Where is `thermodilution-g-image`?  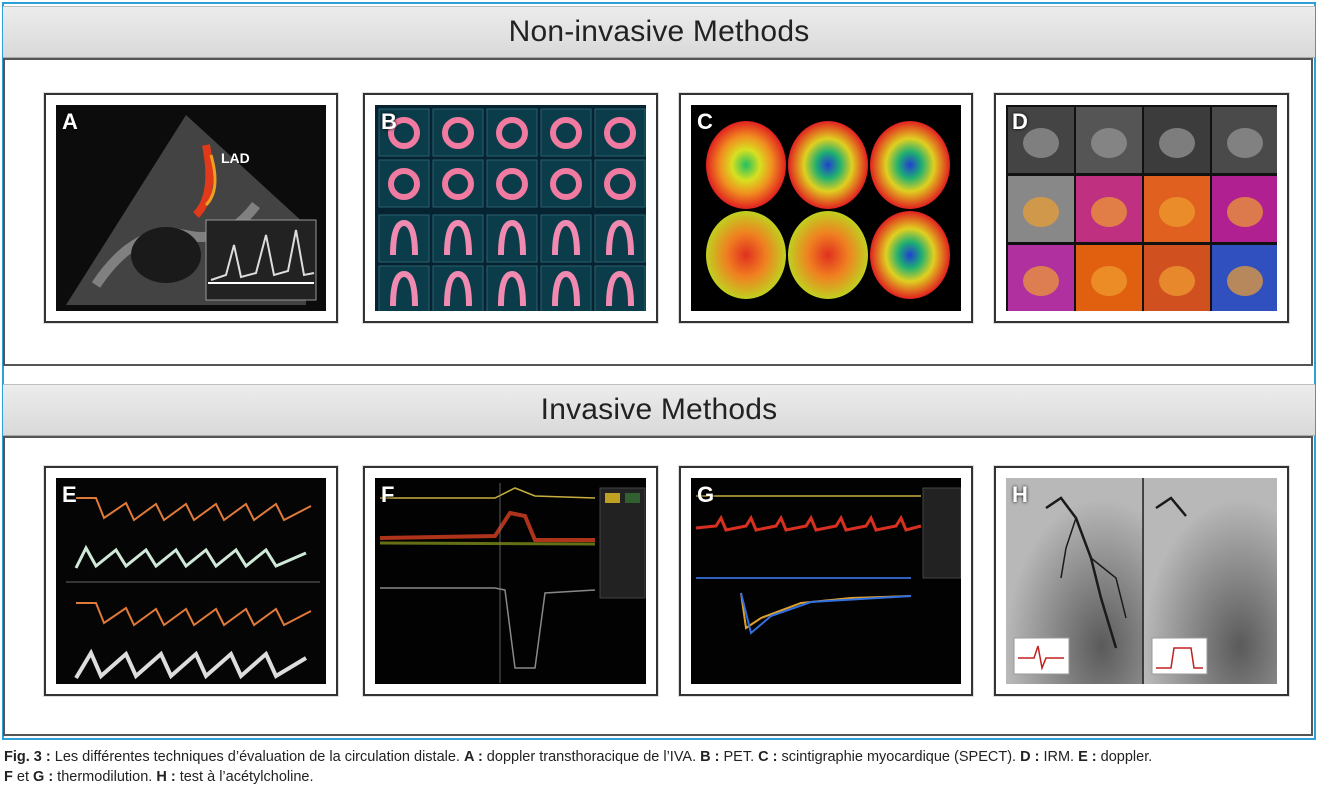
thermodilution-g-image is located at coordinates (826, 581).